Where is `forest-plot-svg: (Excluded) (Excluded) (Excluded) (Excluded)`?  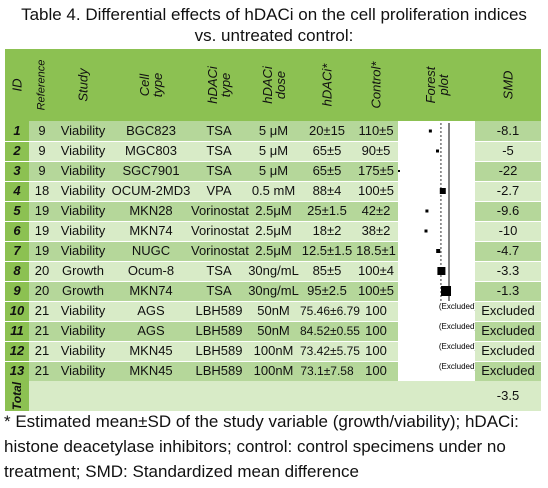 forest-plot-svg: (Excluded) (Excluded) (Excluded) (Excluded) is located at coordinates (437, 247).